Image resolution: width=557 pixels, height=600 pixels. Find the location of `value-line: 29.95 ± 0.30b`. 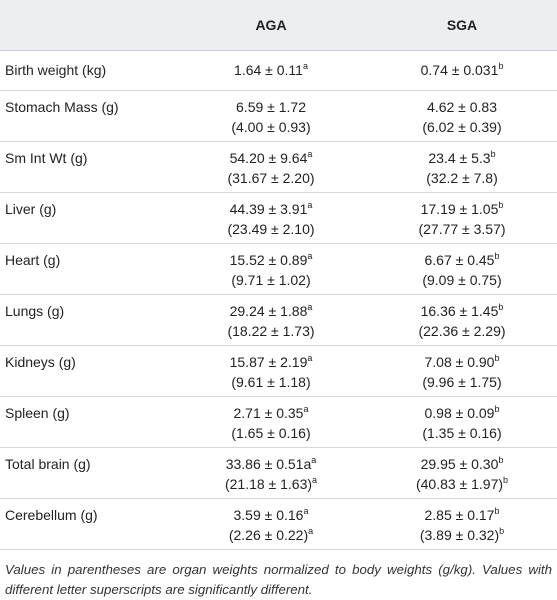

value-line: 29.95 ± 0.30b is located at coordinates (462, 464).